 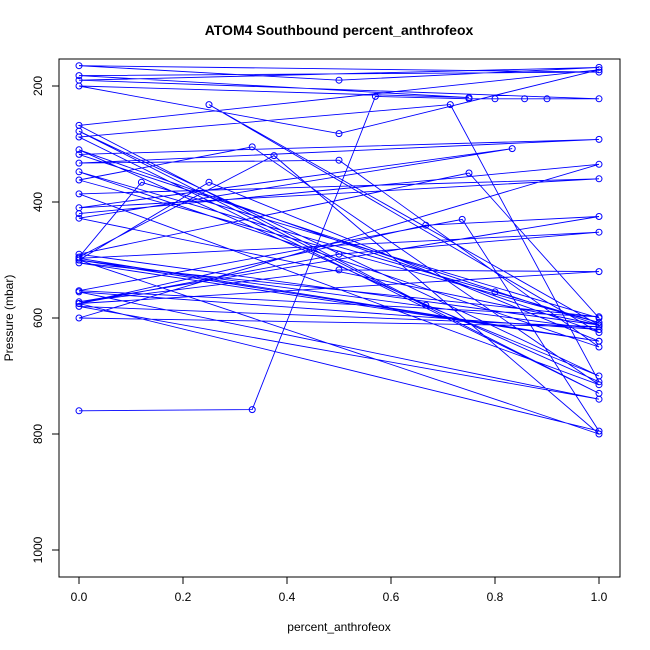 I want to click on x-tick-label: 0.2, so click(x=183, y=597).